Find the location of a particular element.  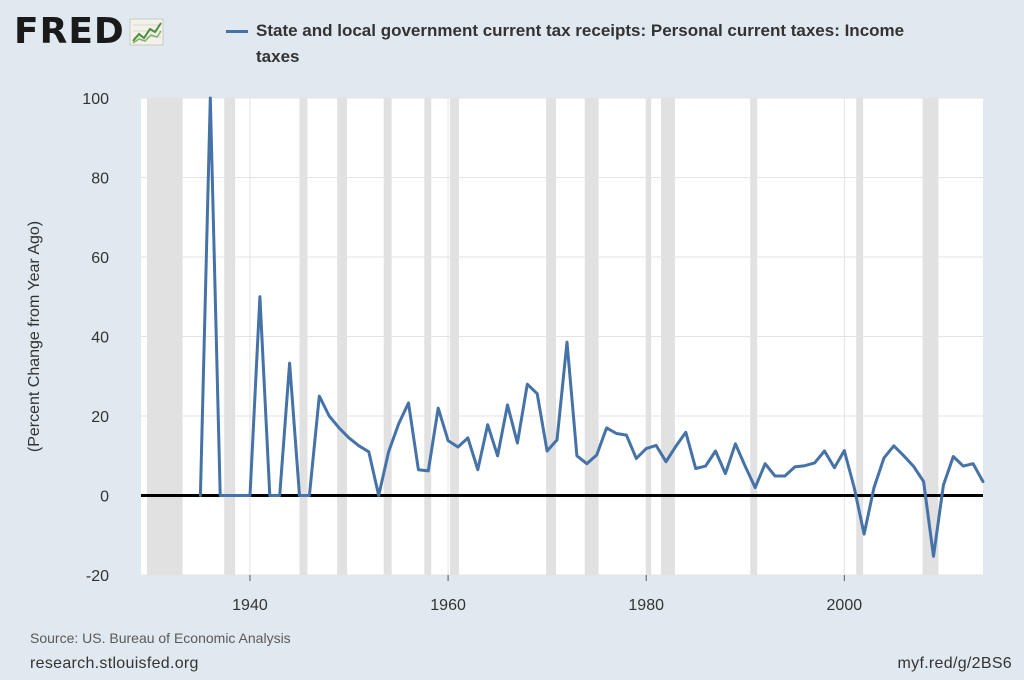

research-link: research.stlouisfed.org is located at coordinates (114, 663).